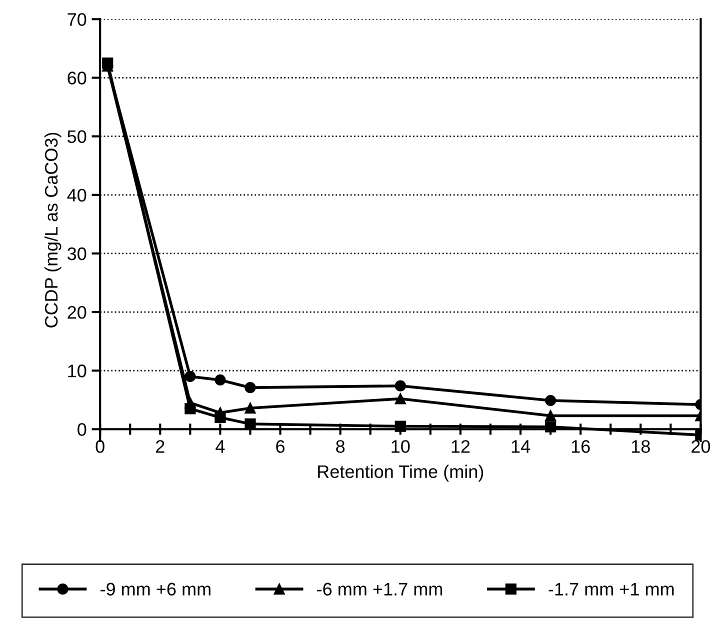  Describe the element at coordinates (701, 446) in the screenshot. I see `x-tick-label: 20` at that location.